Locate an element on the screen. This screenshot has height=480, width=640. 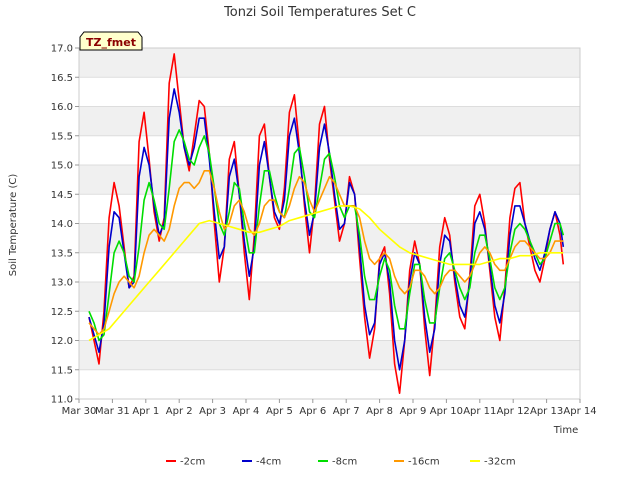
x-tick-label: Apr 4 is located at coordinates (246, 411).